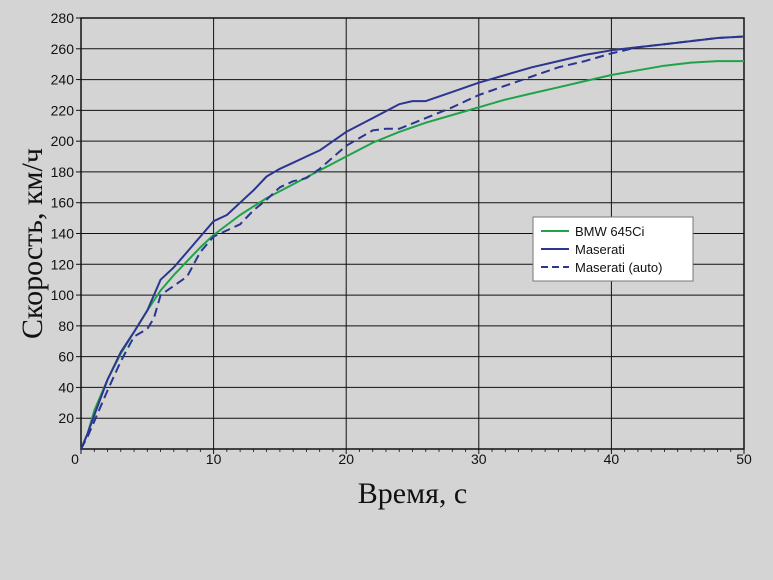  I want to click on x-tick-label: 50, so click(744, 459).